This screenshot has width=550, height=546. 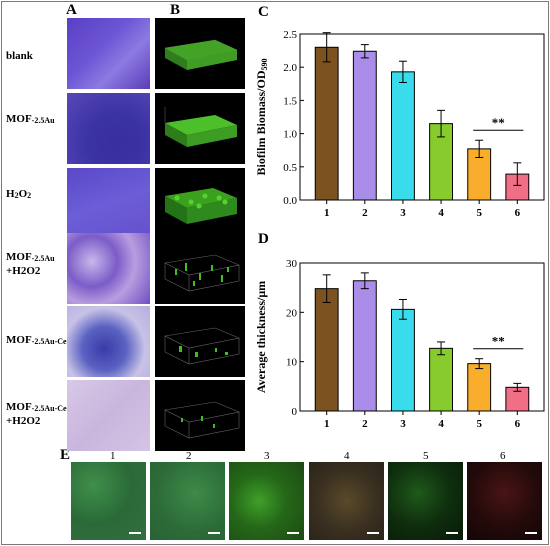 What do you see at coordinates (108, 415) in the screenshot?
I see `photo-mof-au-ce-h2o2` at bounding box center [108, 415].